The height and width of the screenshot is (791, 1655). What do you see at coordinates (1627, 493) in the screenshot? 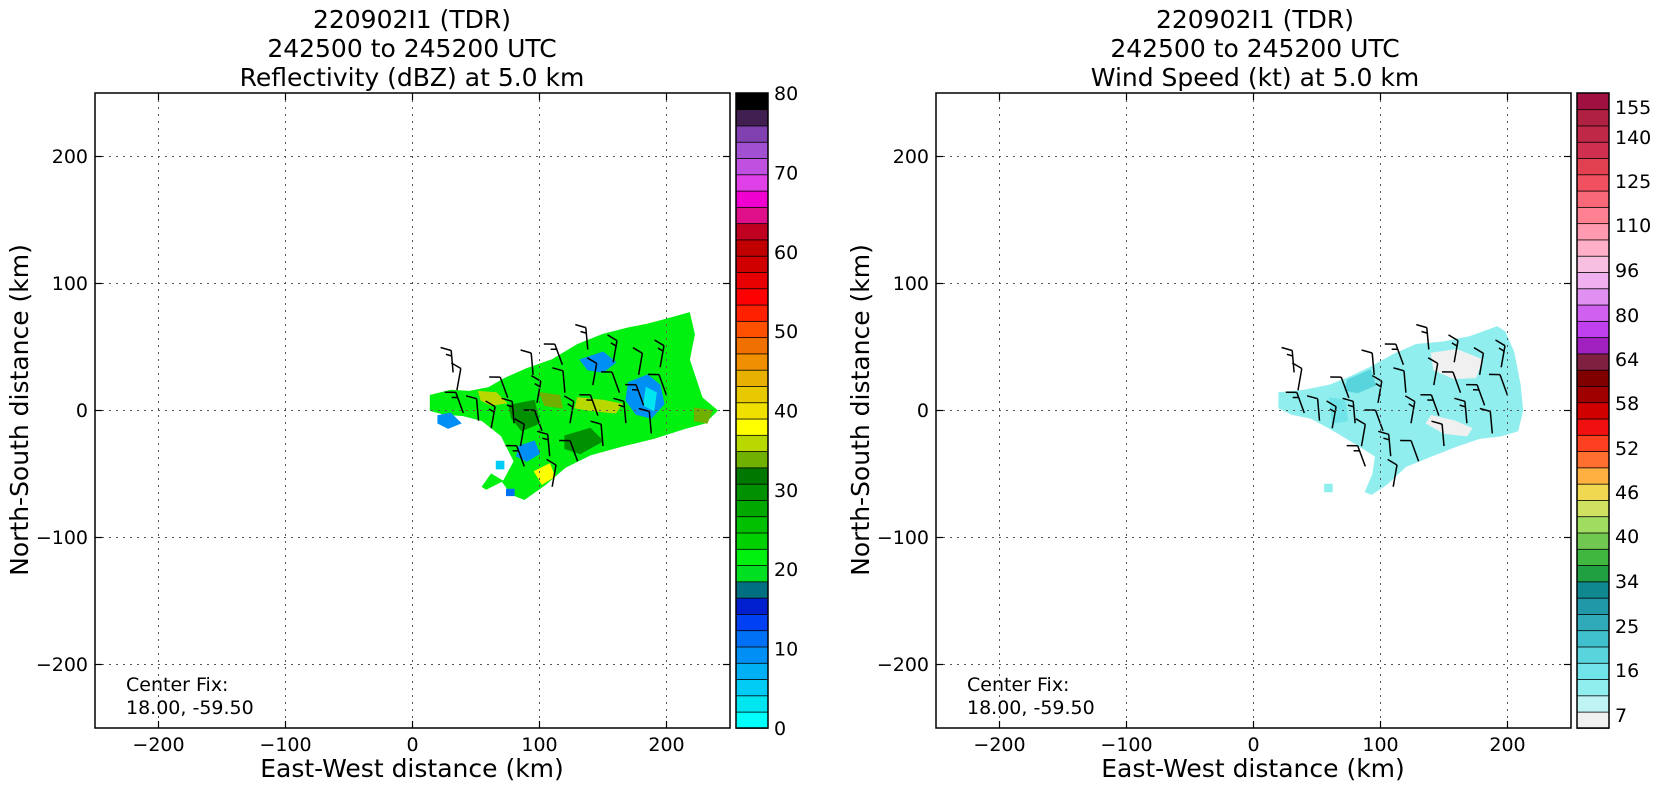
I see `colorbar-tick-label: 46` at bounding box center [1627, 493].